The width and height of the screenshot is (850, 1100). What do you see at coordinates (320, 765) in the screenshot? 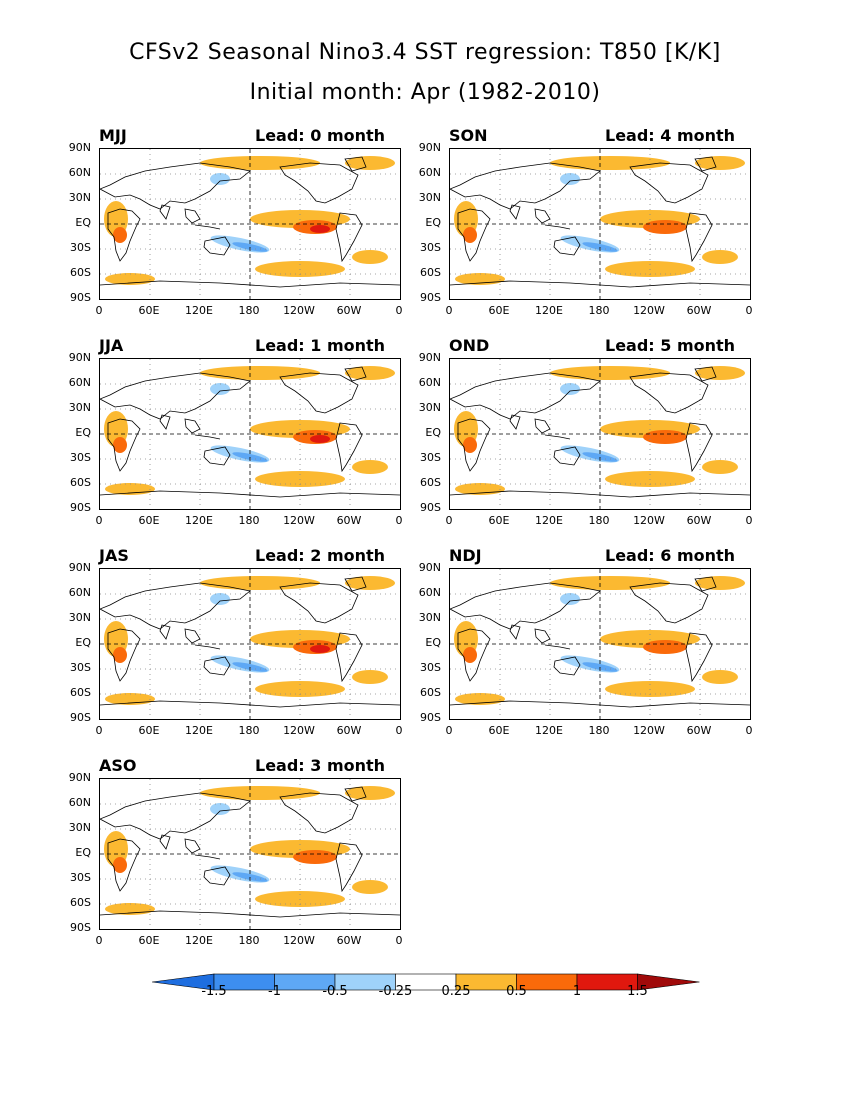
I see `panel-lead-label: Lead: 3 month` at bounding box center [320, 765].